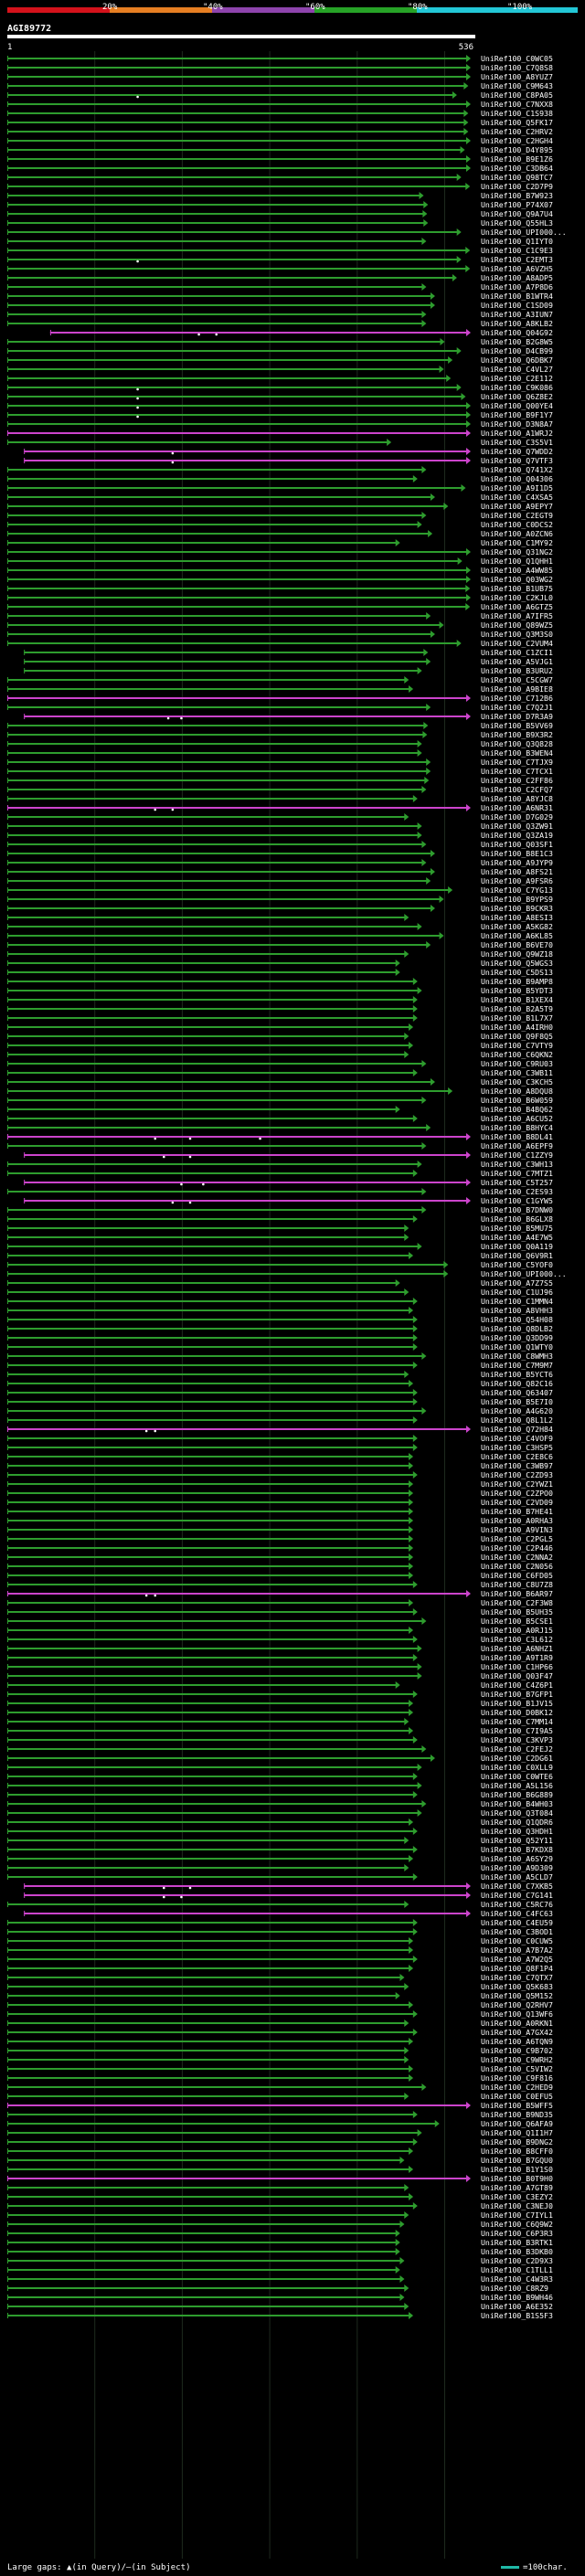  Describe the element at coordinates (517, 1027) in the screenshot. I see `hit-subject-label: UniRef100_A4IRH0` at that location.